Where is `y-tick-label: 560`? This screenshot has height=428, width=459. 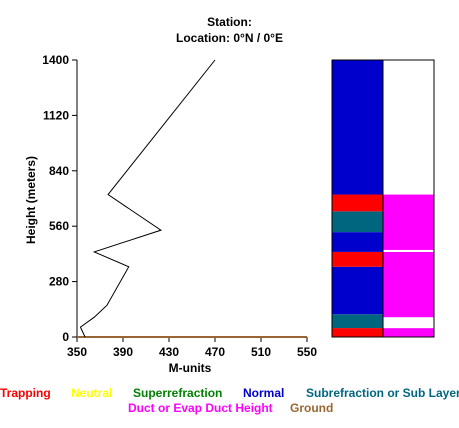 y-tick-label: 560 is located at coordinates (59, 226).